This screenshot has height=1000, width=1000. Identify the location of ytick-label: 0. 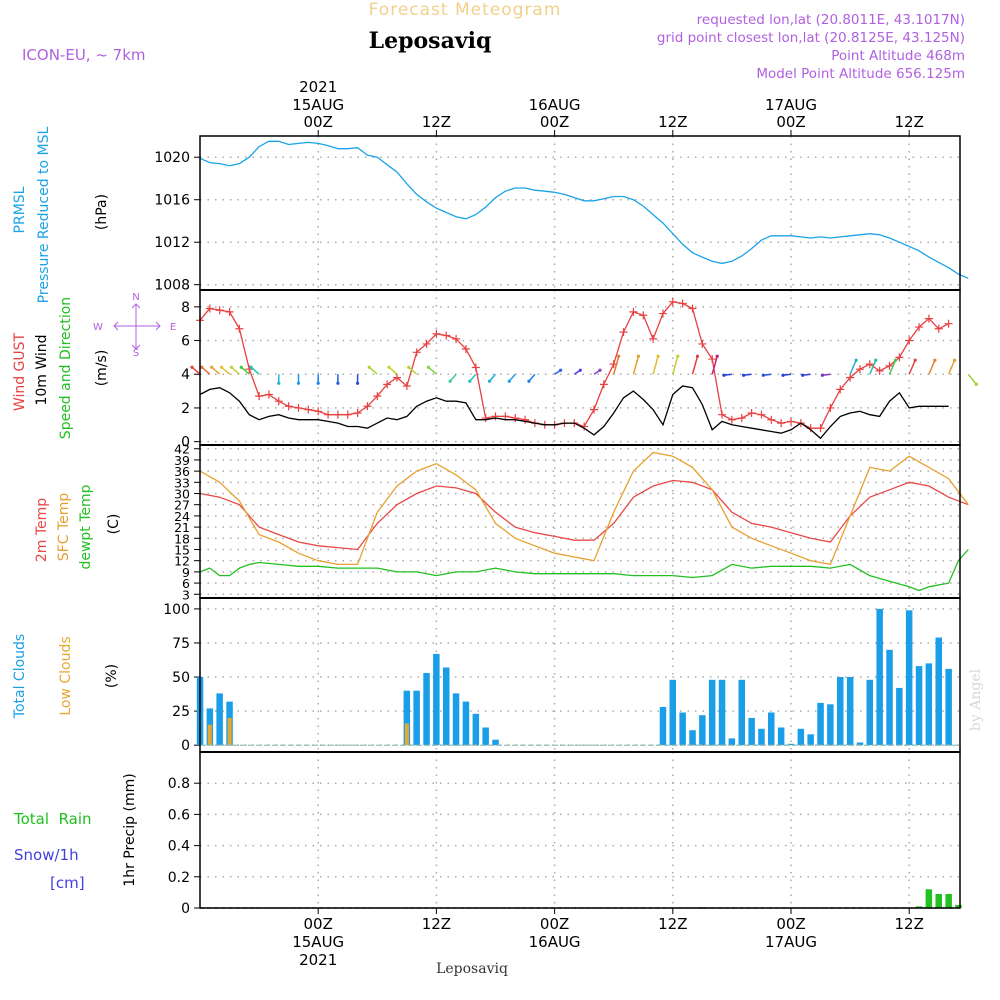
(185, 909).